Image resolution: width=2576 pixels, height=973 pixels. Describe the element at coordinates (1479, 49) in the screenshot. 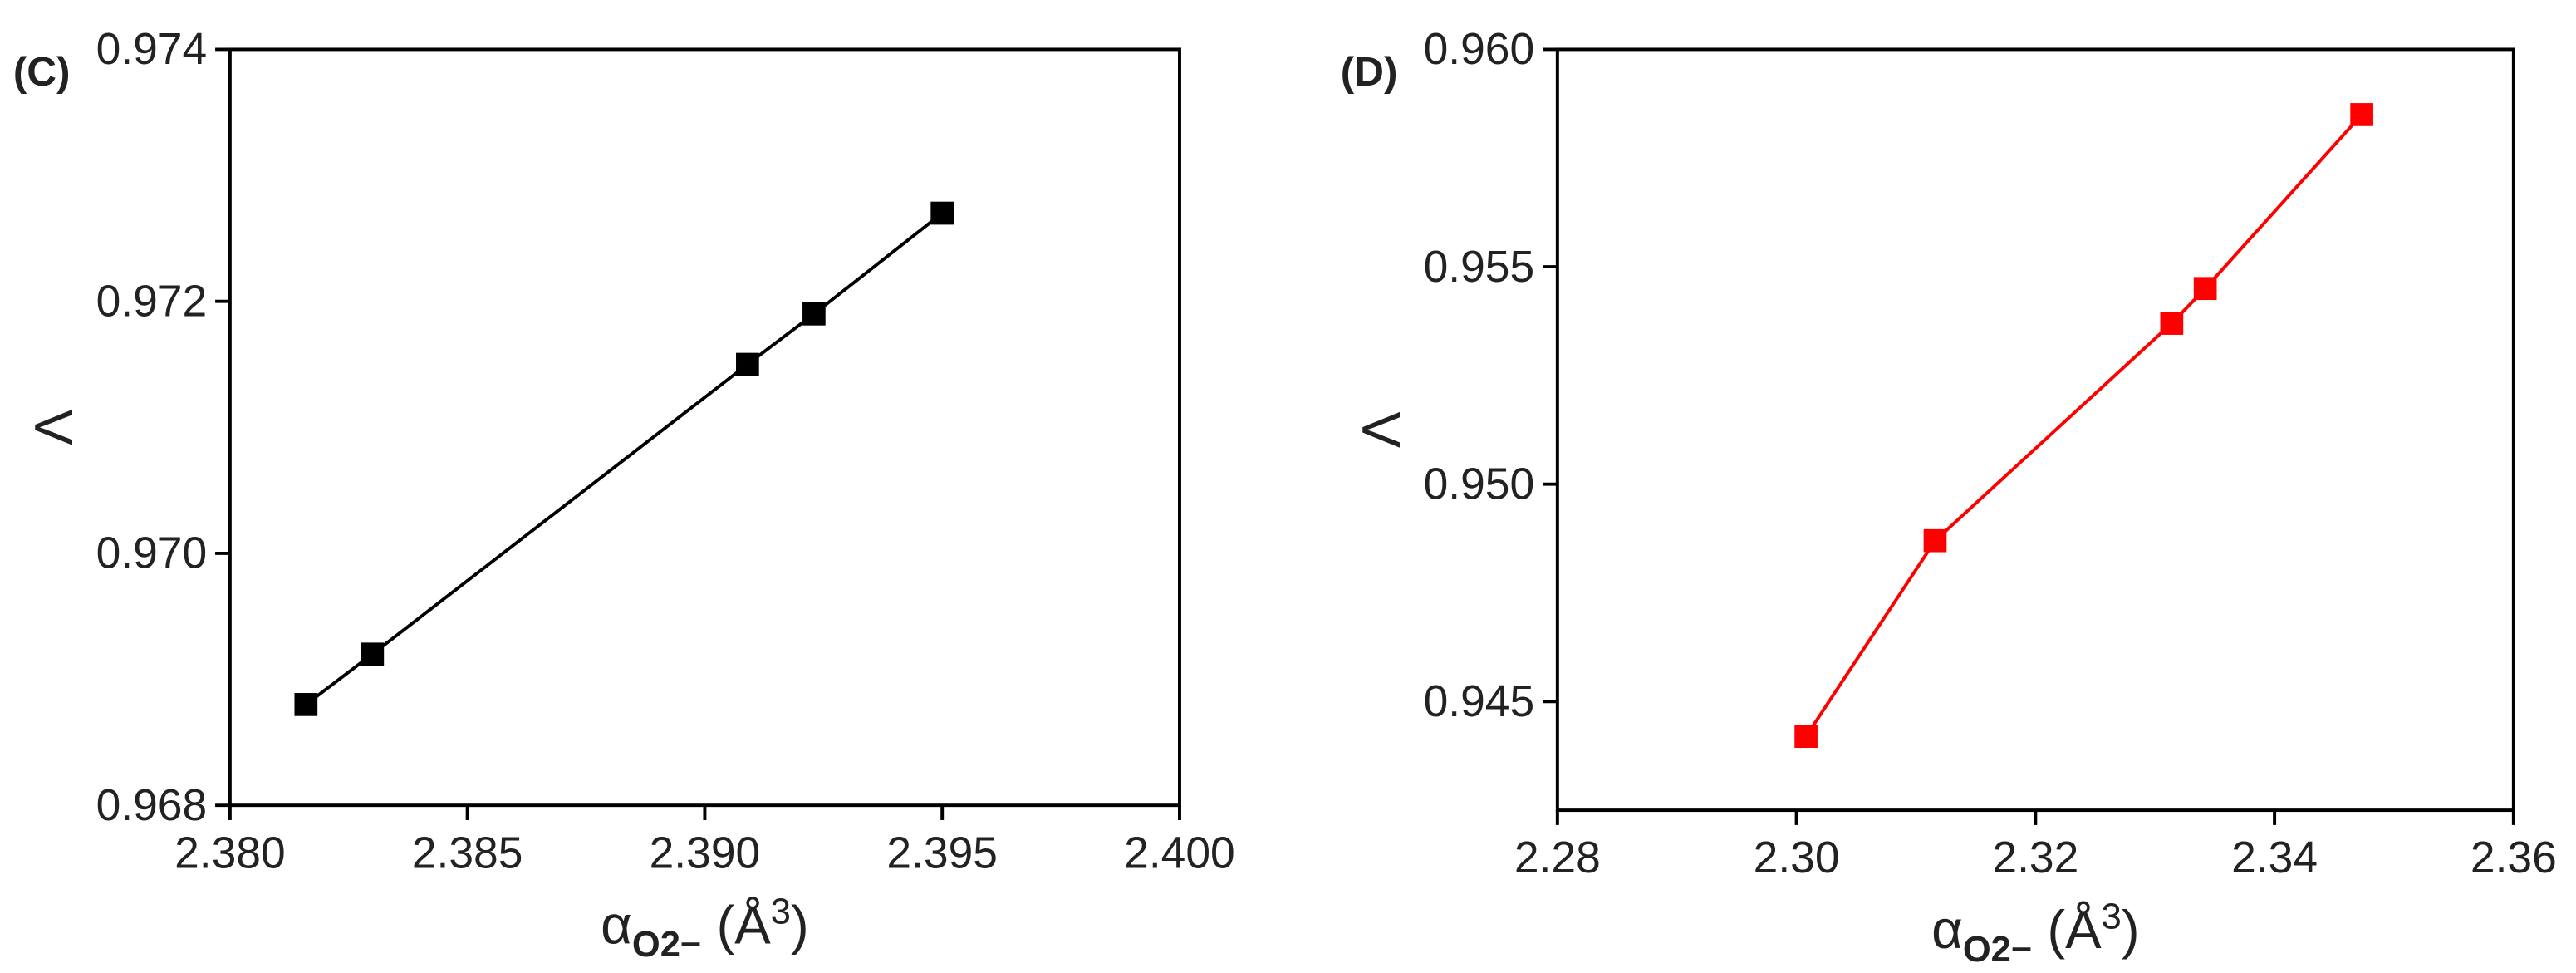

I see `y-tick-label: 0.960` at that location.